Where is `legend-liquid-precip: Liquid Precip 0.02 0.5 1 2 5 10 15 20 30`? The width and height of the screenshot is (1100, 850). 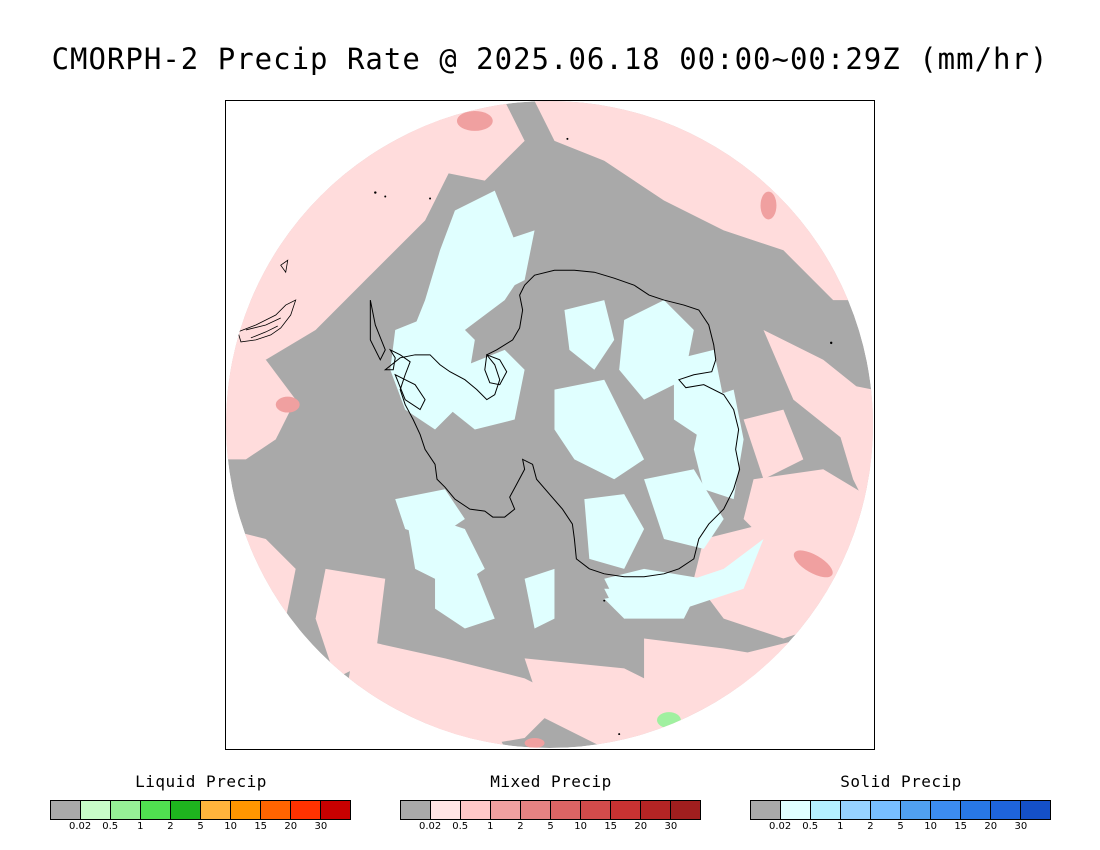 legend-liquid-precip: Liquid Precip 0.02 0.5 1 2 5 10 15 20 30 is located at coordinates (201, 803).